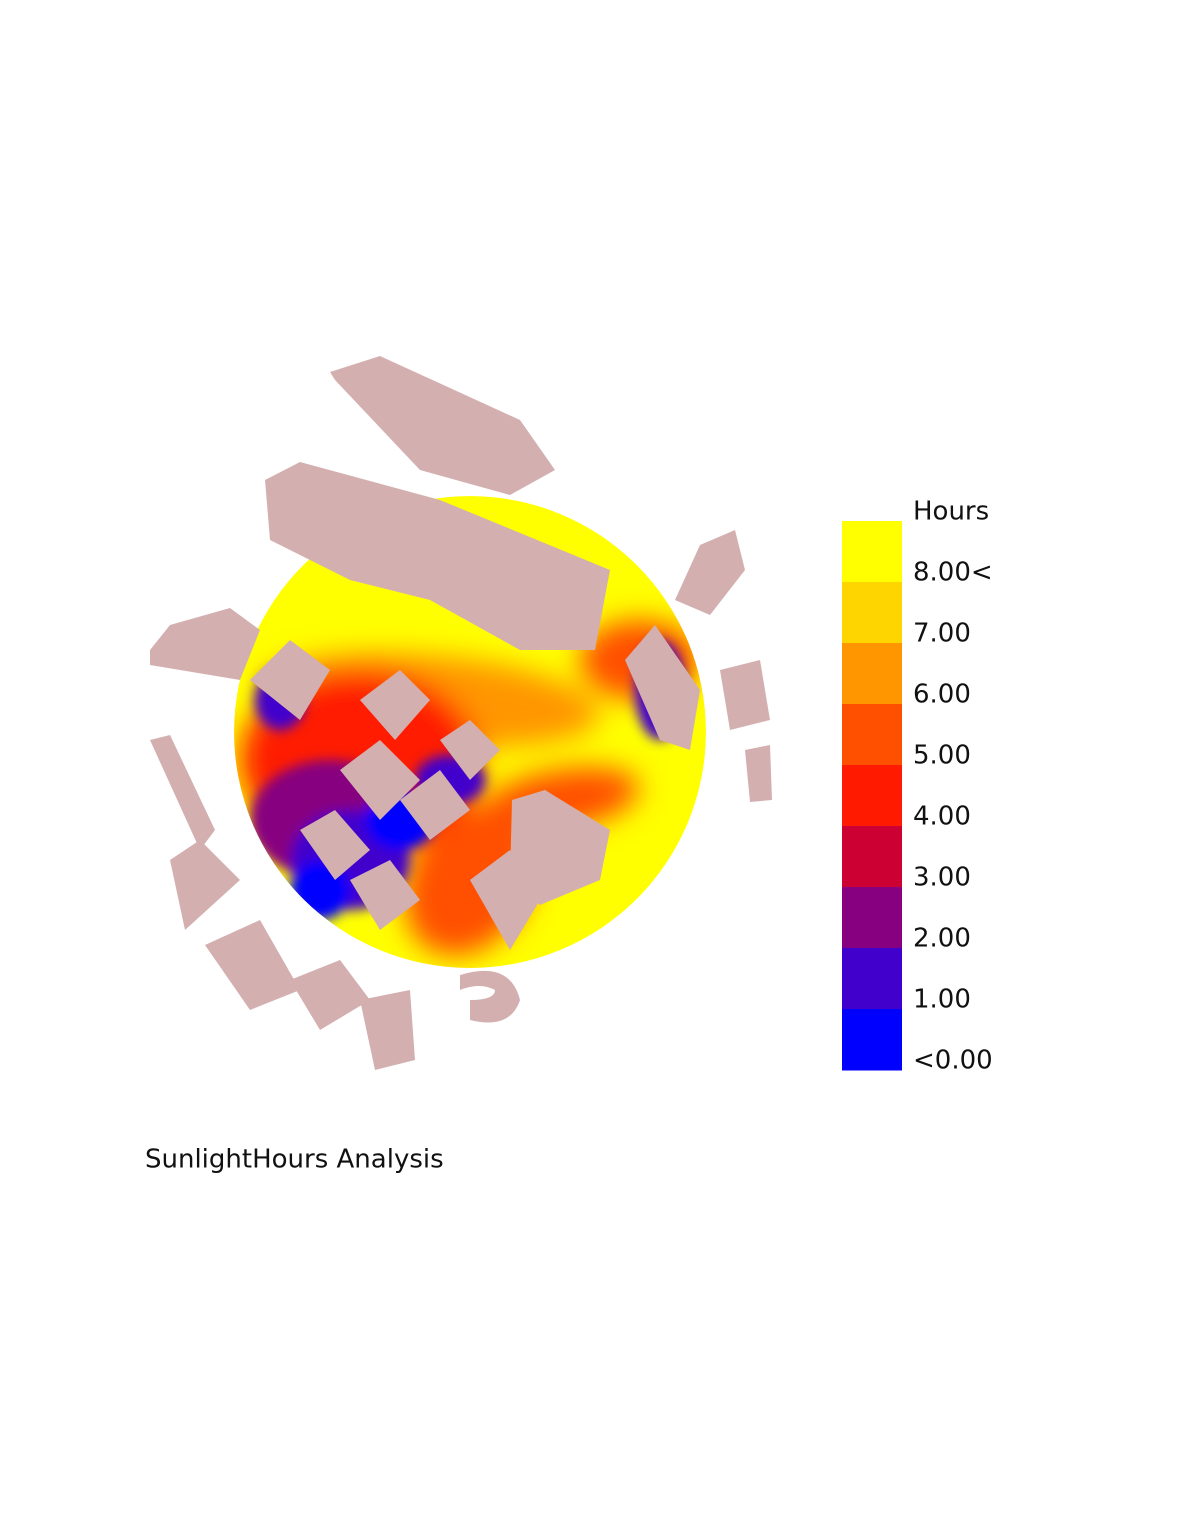 Image resolution: width=1187 pixels, height=1536 pixels. I want to click on legend-label: 5.00, so click(942, 756).